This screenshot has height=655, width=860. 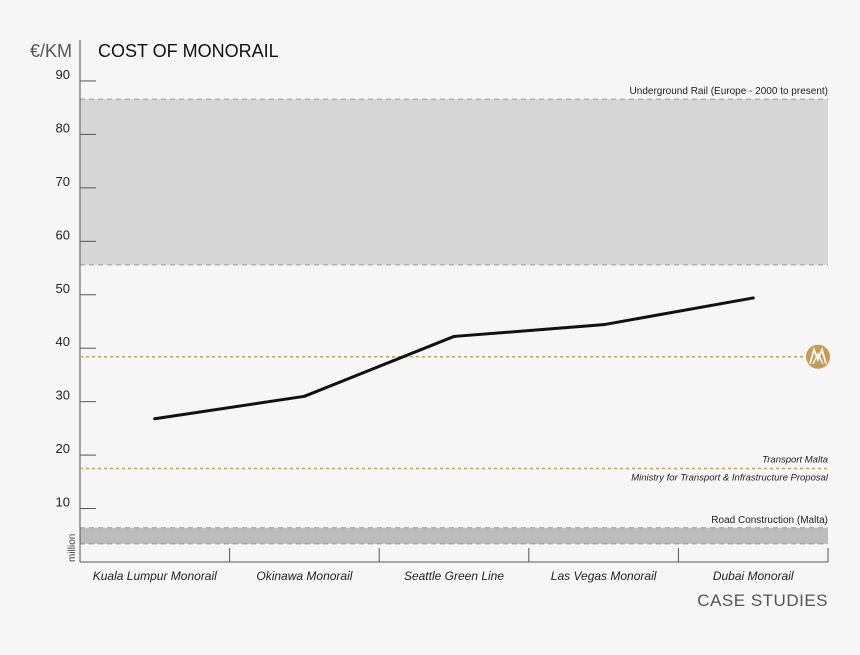 What do you see at coordinates (63, 448) in the screenshot?
I see `y-tick-label-20: 20` at bounding box center [63, 448].